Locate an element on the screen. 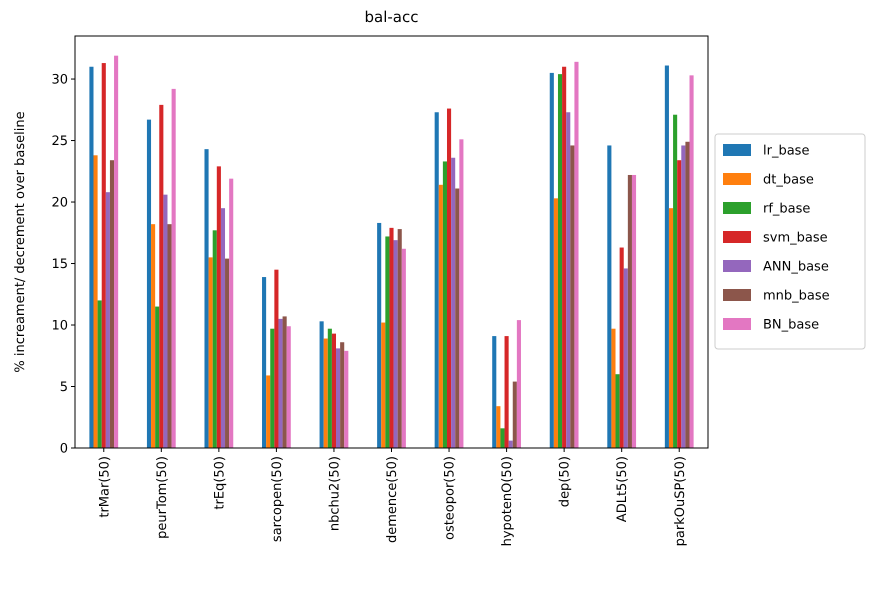 The width and height of the screenshot is (872, 593). legend-label: svm_base is located at coordinates (795, 238).